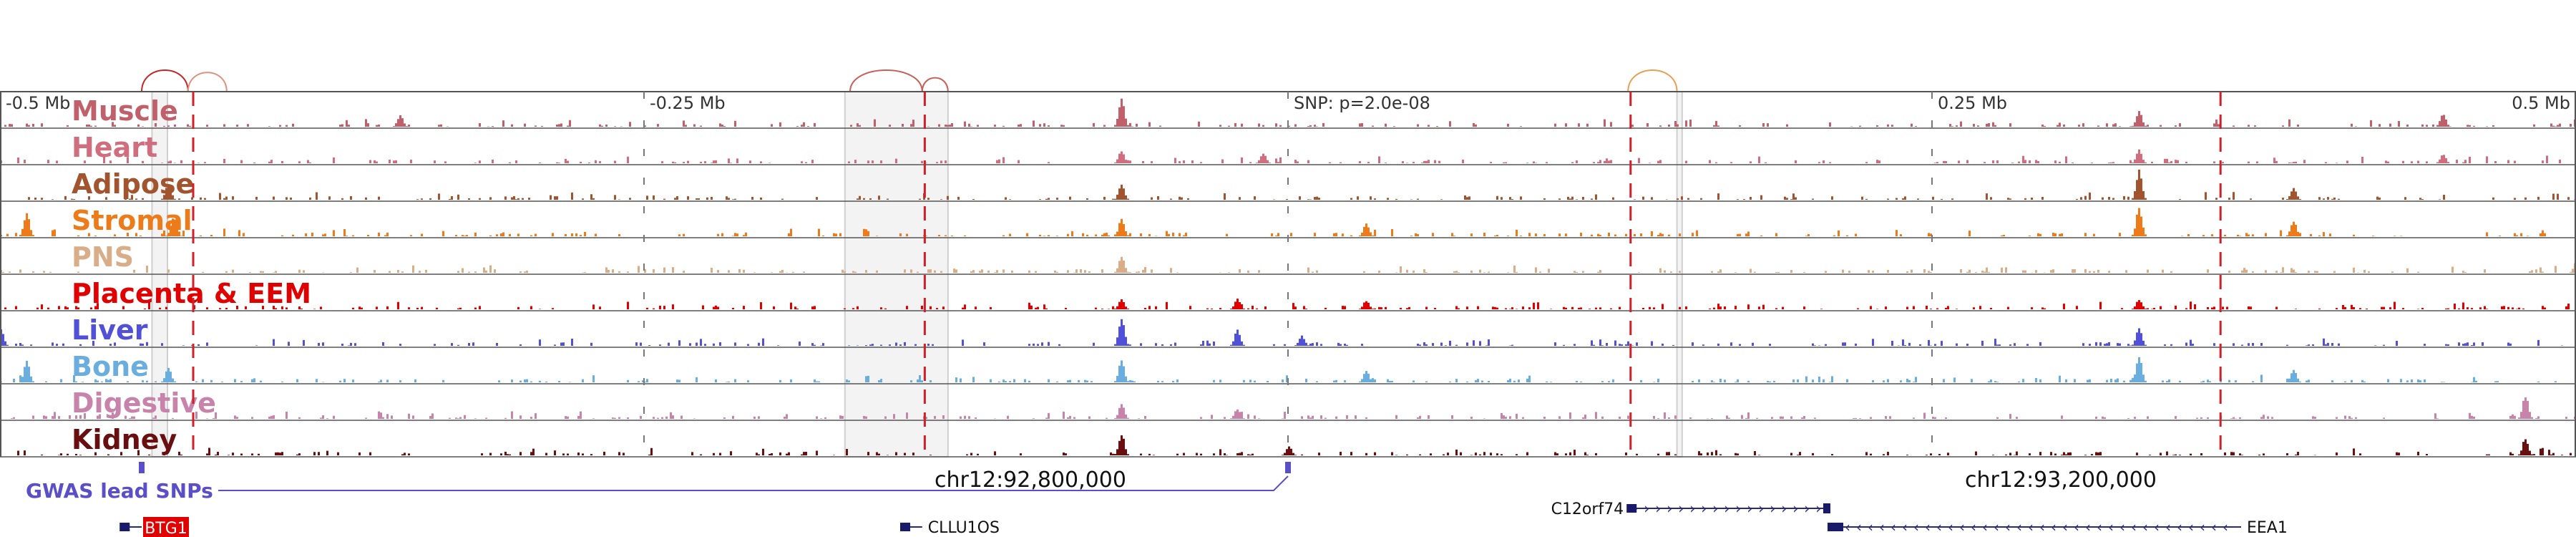 The height and width of the screenshot is (537, 2576). Describe the element at coordinates (38, 103) in the screenshot. I see `scale-label: -0.5 Mb` at that location.